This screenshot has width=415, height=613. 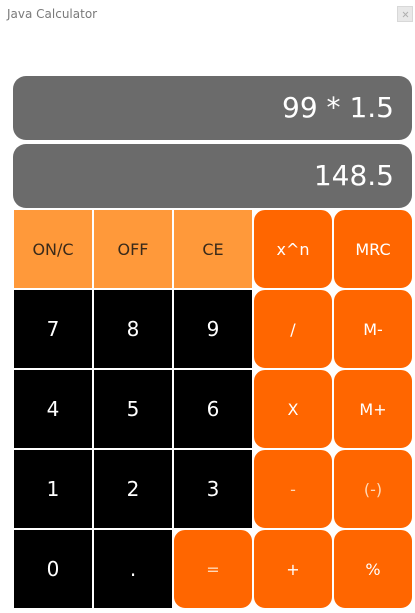 I want to click on expression-display: 99 * 1.5, so click(x=212, y=108).